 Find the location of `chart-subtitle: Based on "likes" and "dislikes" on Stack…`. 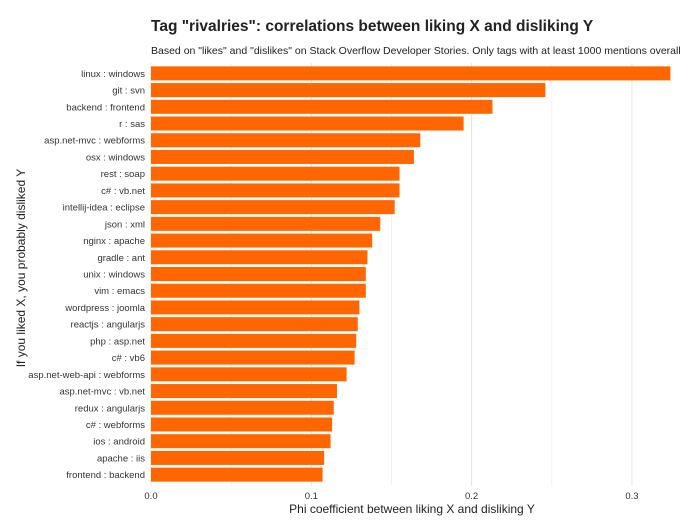

chart-subtitle: Based on "likes" and "dislikes" on Stack… is located at coordinates (416, 51).